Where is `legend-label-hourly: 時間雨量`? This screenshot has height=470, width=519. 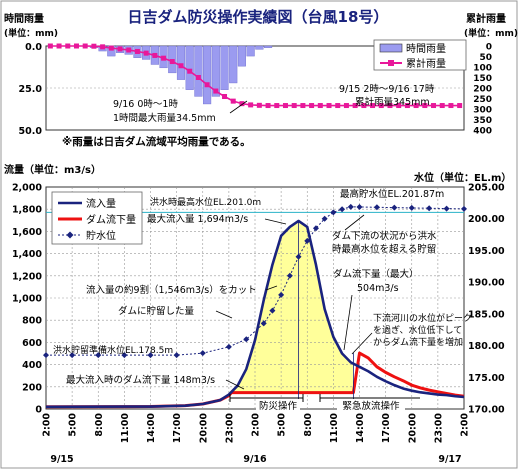 legend-label-hourly: 時間雨量 is located at coordinates (426, 49).